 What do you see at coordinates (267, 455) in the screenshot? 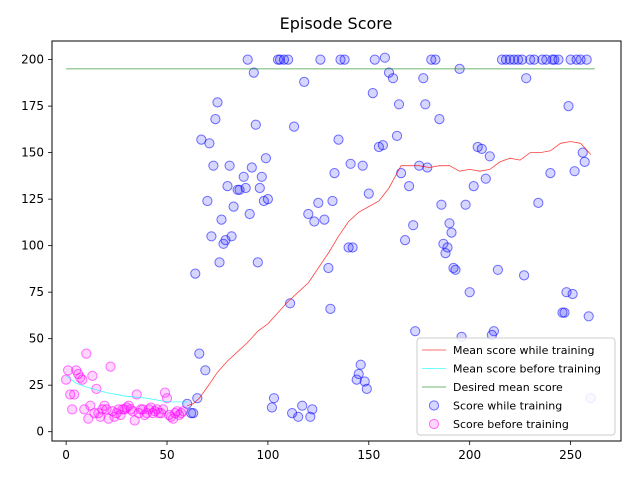
I see `x-tick-label: 100` at bounding box center [267, 455].